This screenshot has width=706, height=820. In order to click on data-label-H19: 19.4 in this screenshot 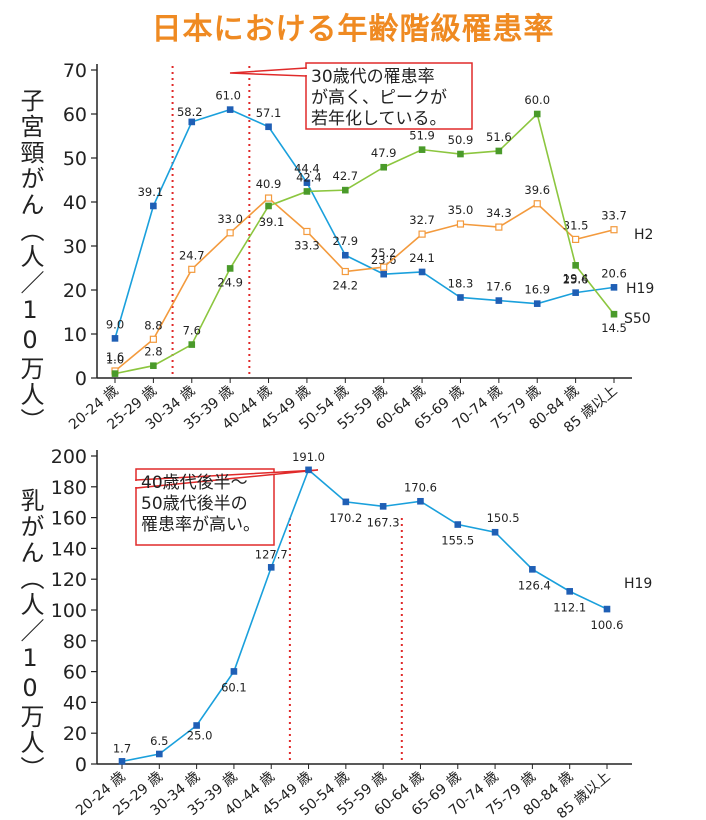, I will do `click(576, 279)`.